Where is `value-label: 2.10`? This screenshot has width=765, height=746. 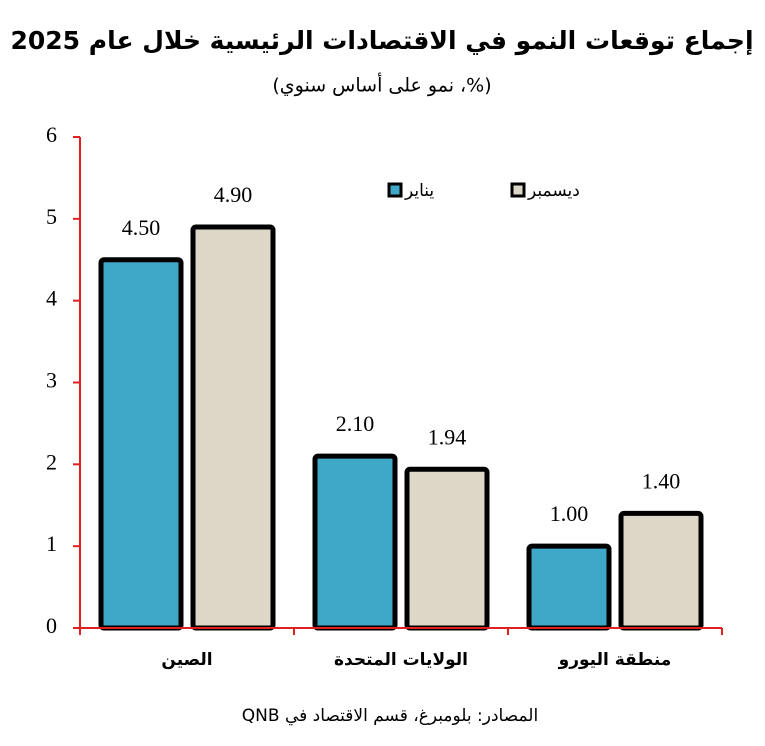
value-label: 2.10 is located at coordinates (355, 423).